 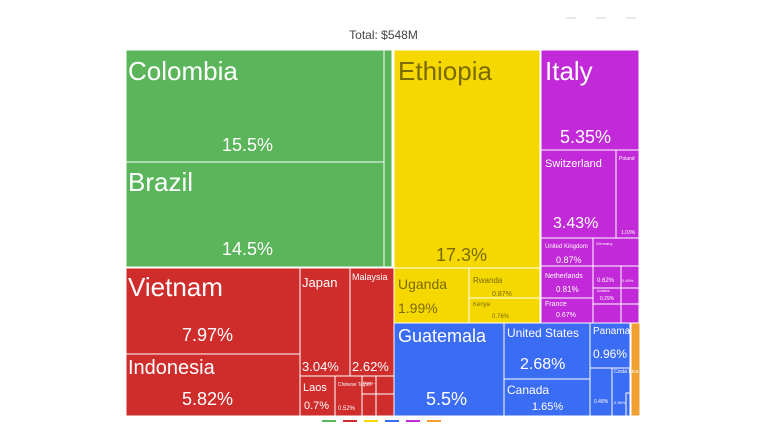 I want to click on tile-value-label: 1.03%, so click(x=628, y=233).